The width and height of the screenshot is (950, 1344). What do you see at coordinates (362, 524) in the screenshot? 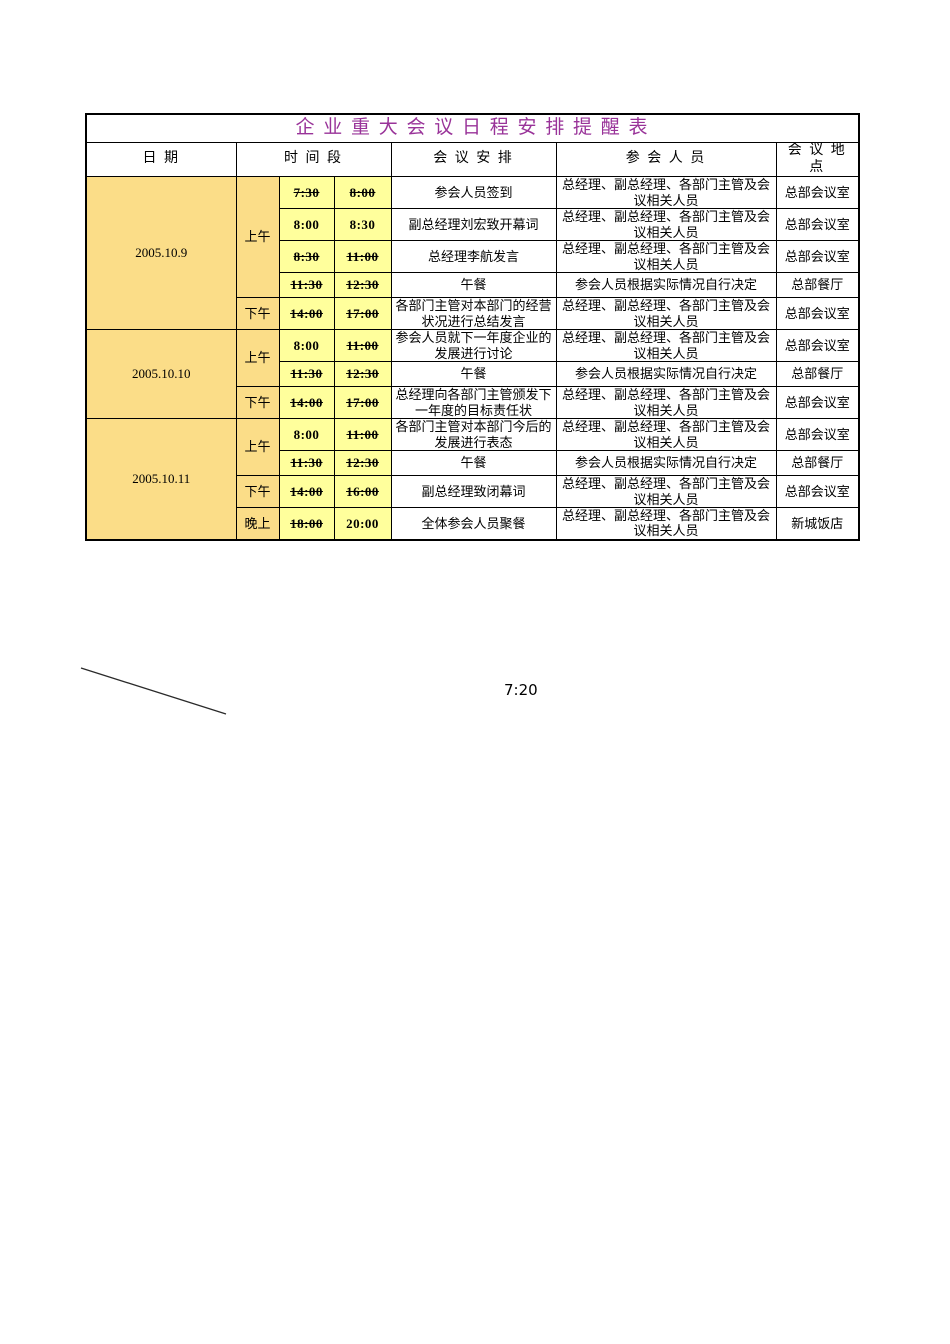
I see `time-end-cell: 20:00` at bounding box center [362, 524].